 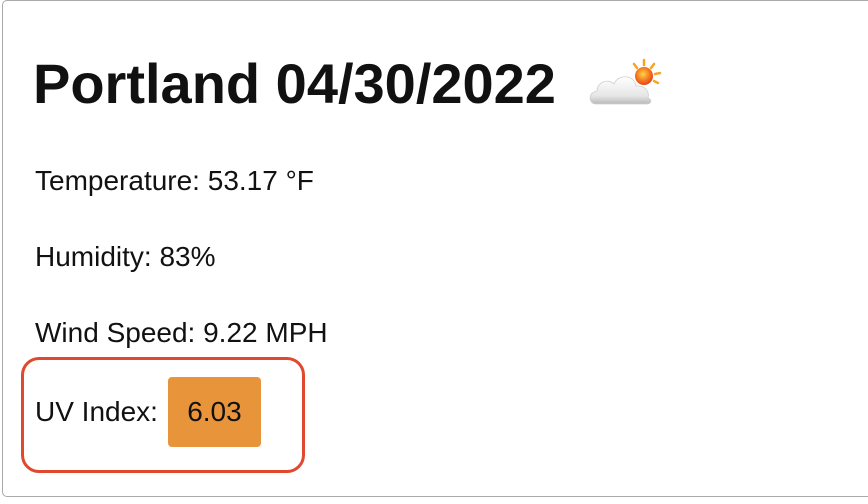 What do you see at coordinates (174, 180) in the screenshot?
I see `temperature-text: Temperature: 53.17 °F` at bounding box center [174, 180].